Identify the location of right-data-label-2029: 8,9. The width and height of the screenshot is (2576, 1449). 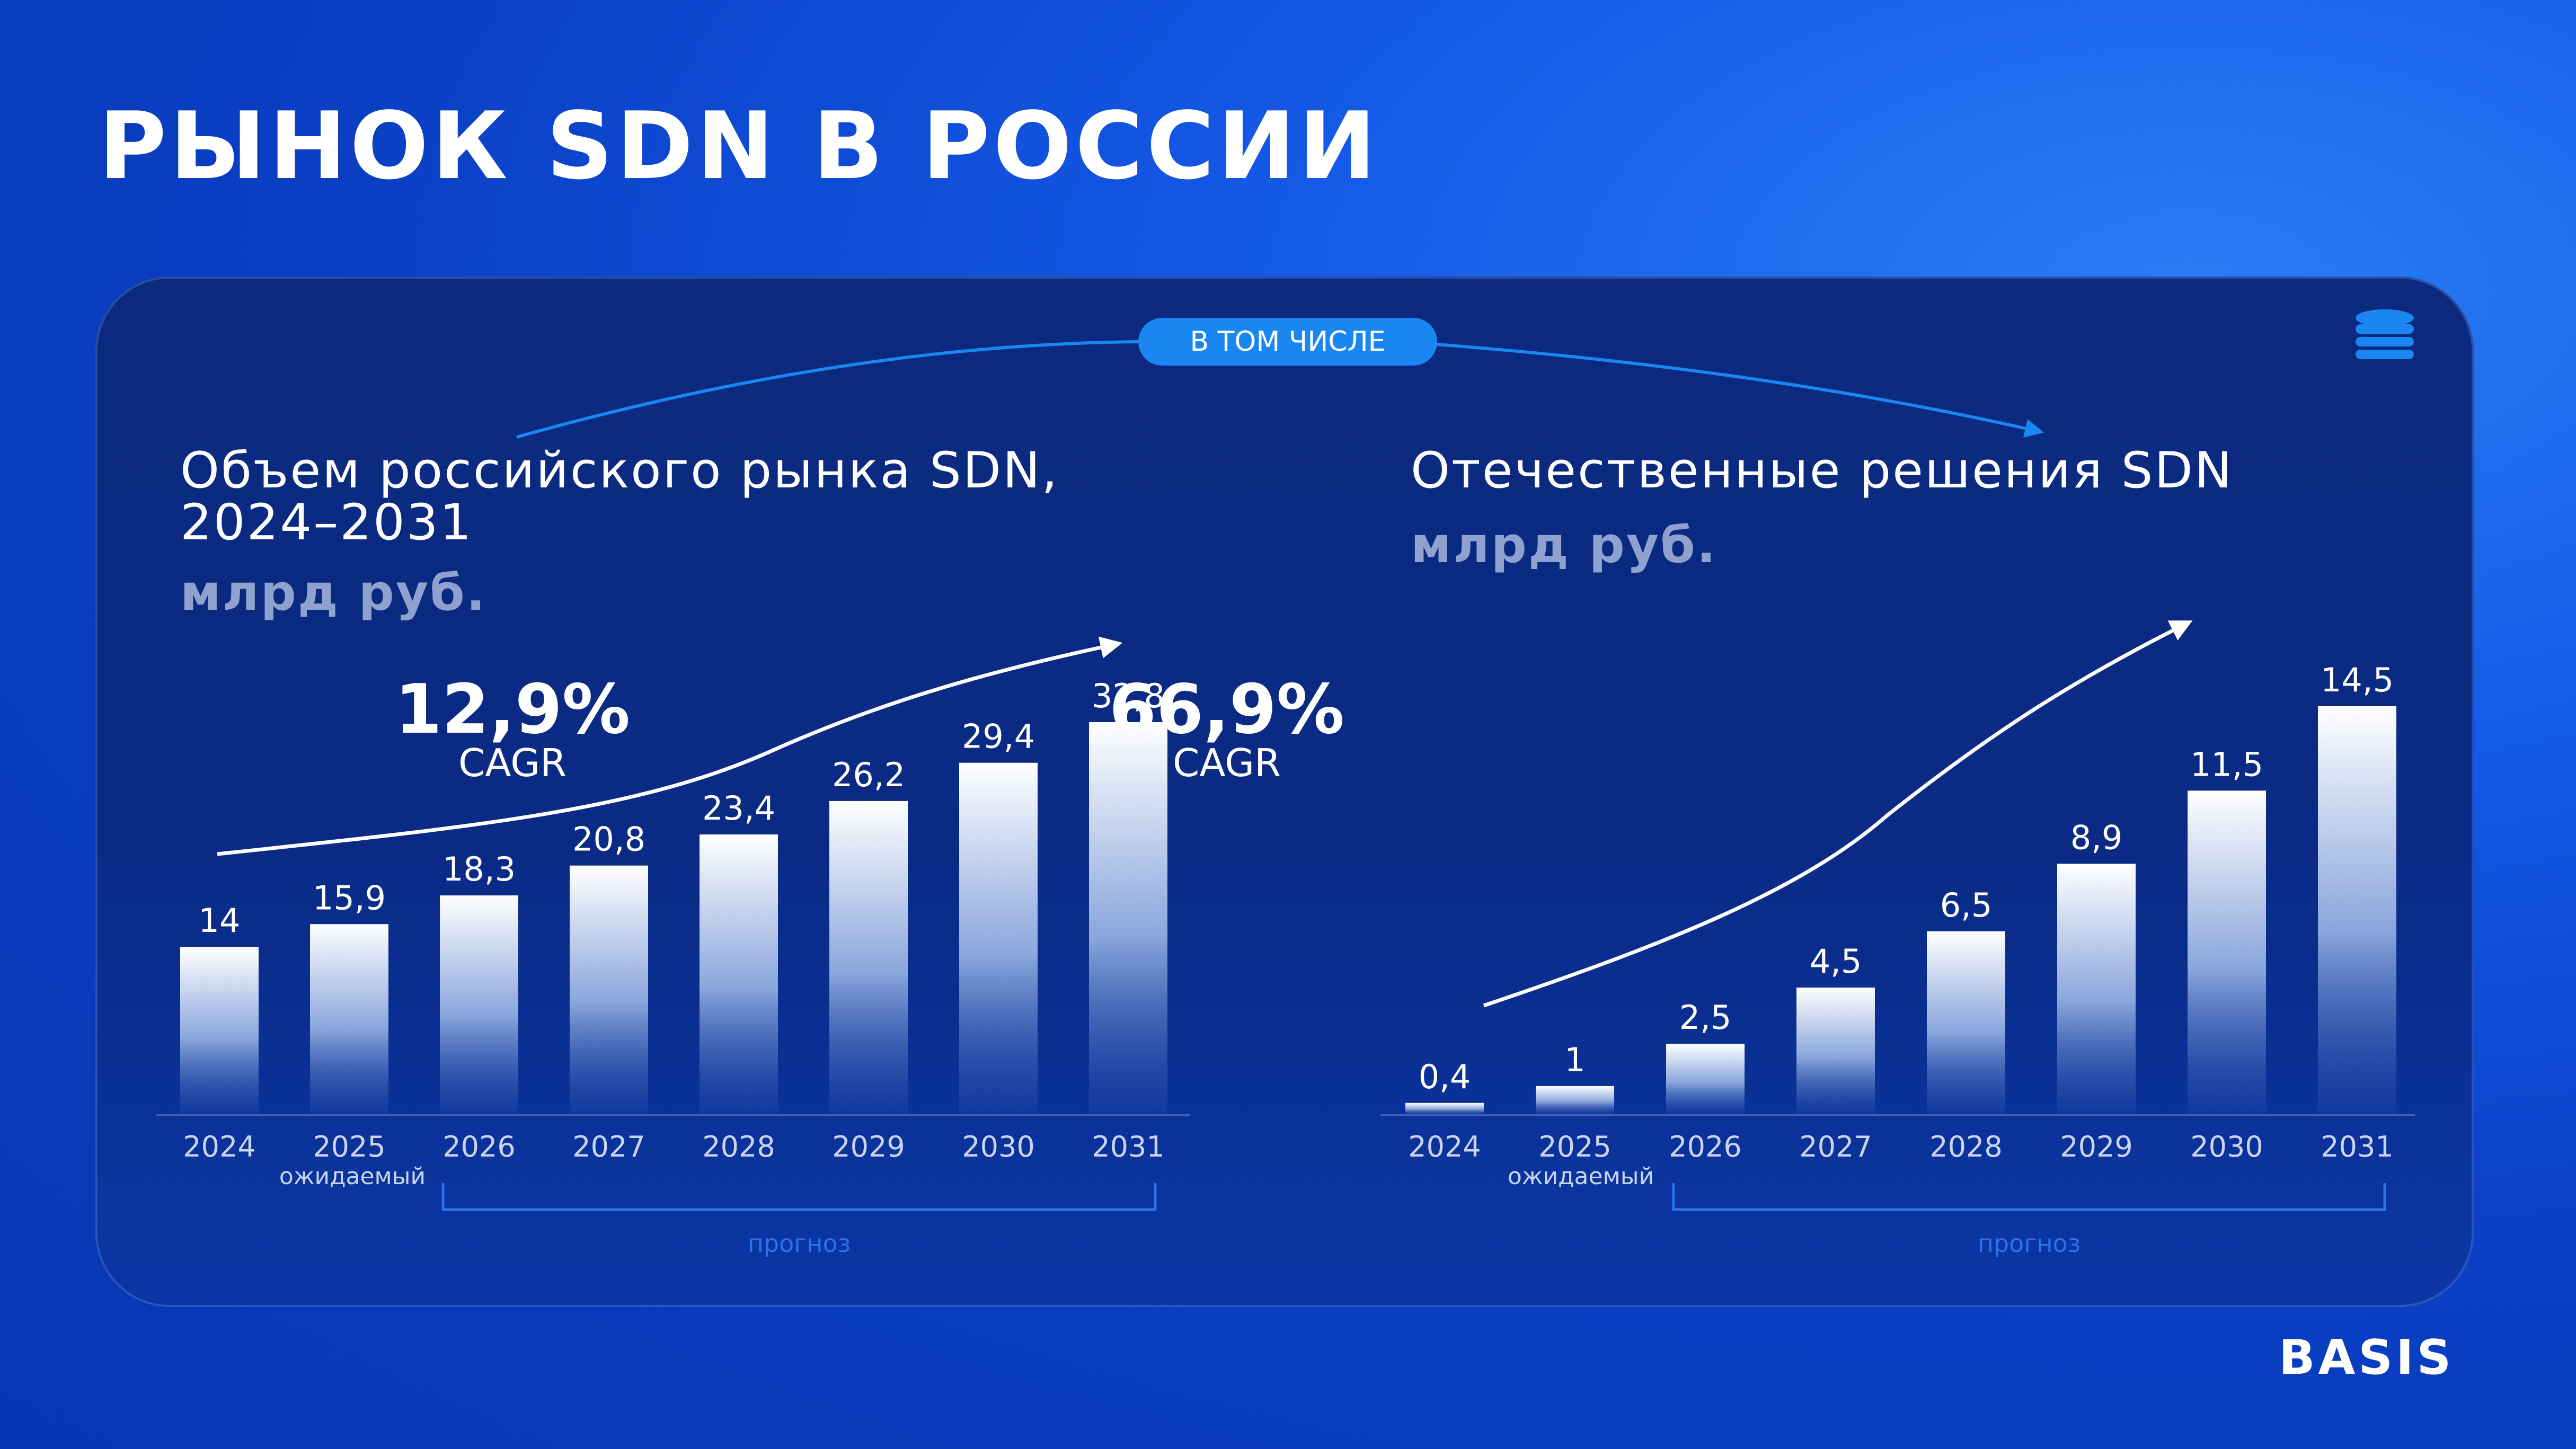
(2096, 837).